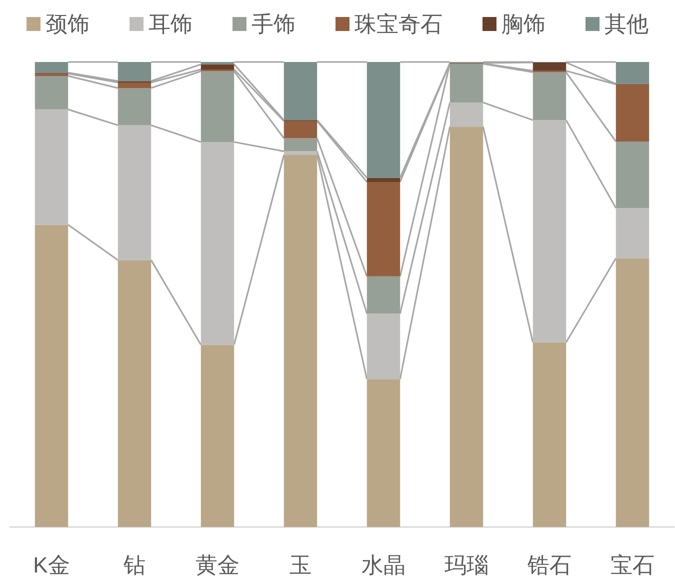  Describe the element at coordinates (398, 24) in the screenshot. I see `legend-label: 珠宝奇石` at that location.